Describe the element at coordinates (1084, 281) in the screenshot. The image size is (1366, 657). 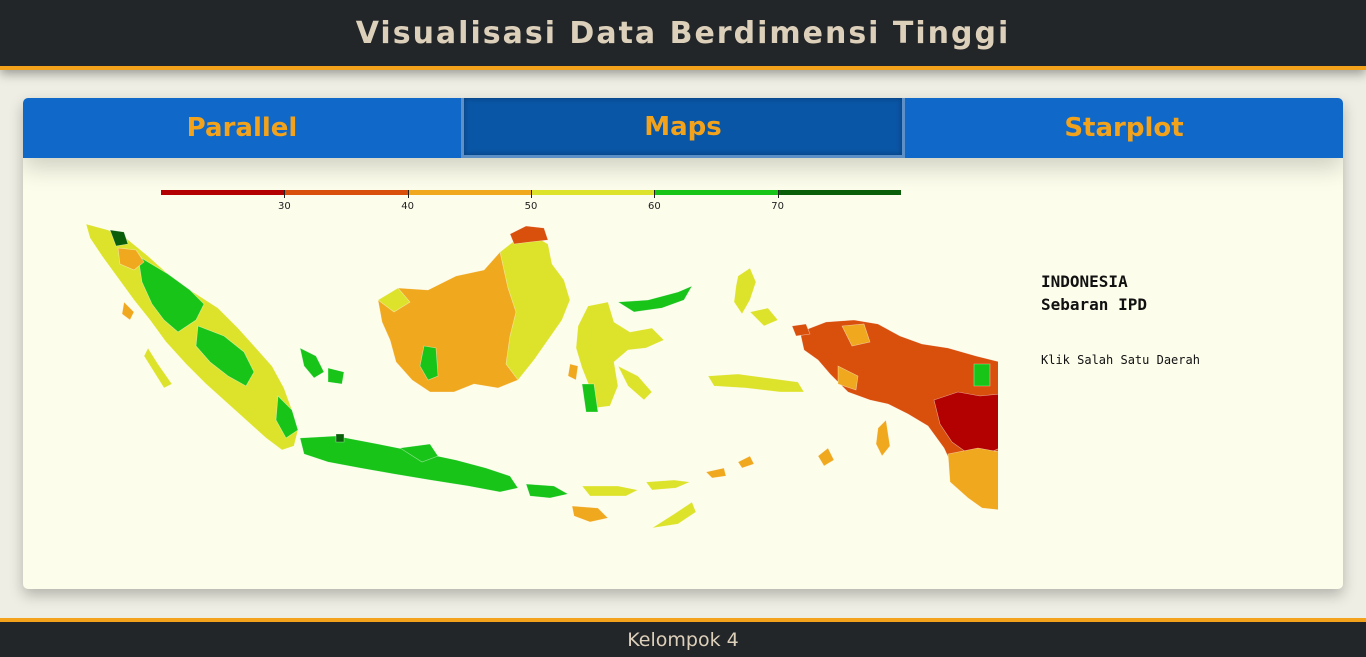
I see `info-country: INDONESIA` at that location.